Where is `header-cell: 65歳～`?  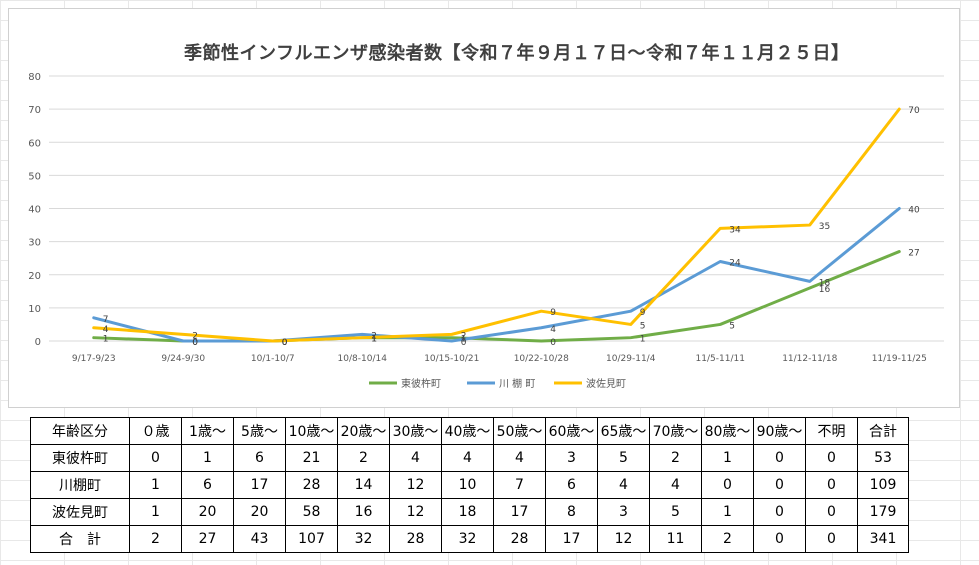
header-cell: 65歳～ is located at coordinates (623, 431).